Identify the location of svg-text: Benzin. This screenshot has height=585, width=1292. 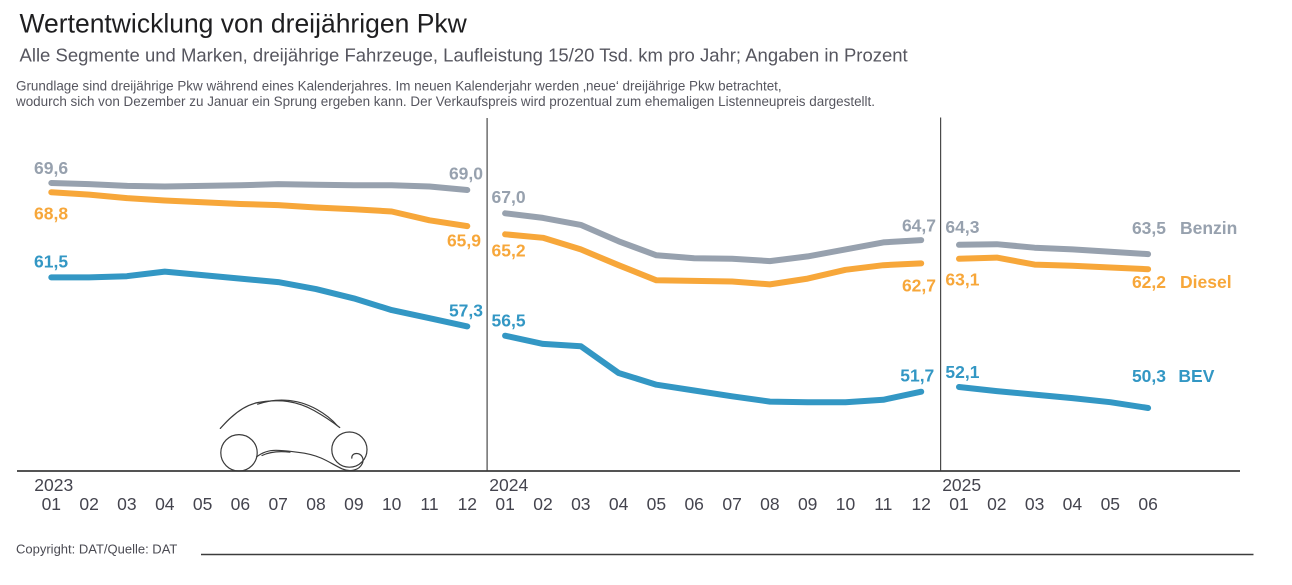
(1208, 228).